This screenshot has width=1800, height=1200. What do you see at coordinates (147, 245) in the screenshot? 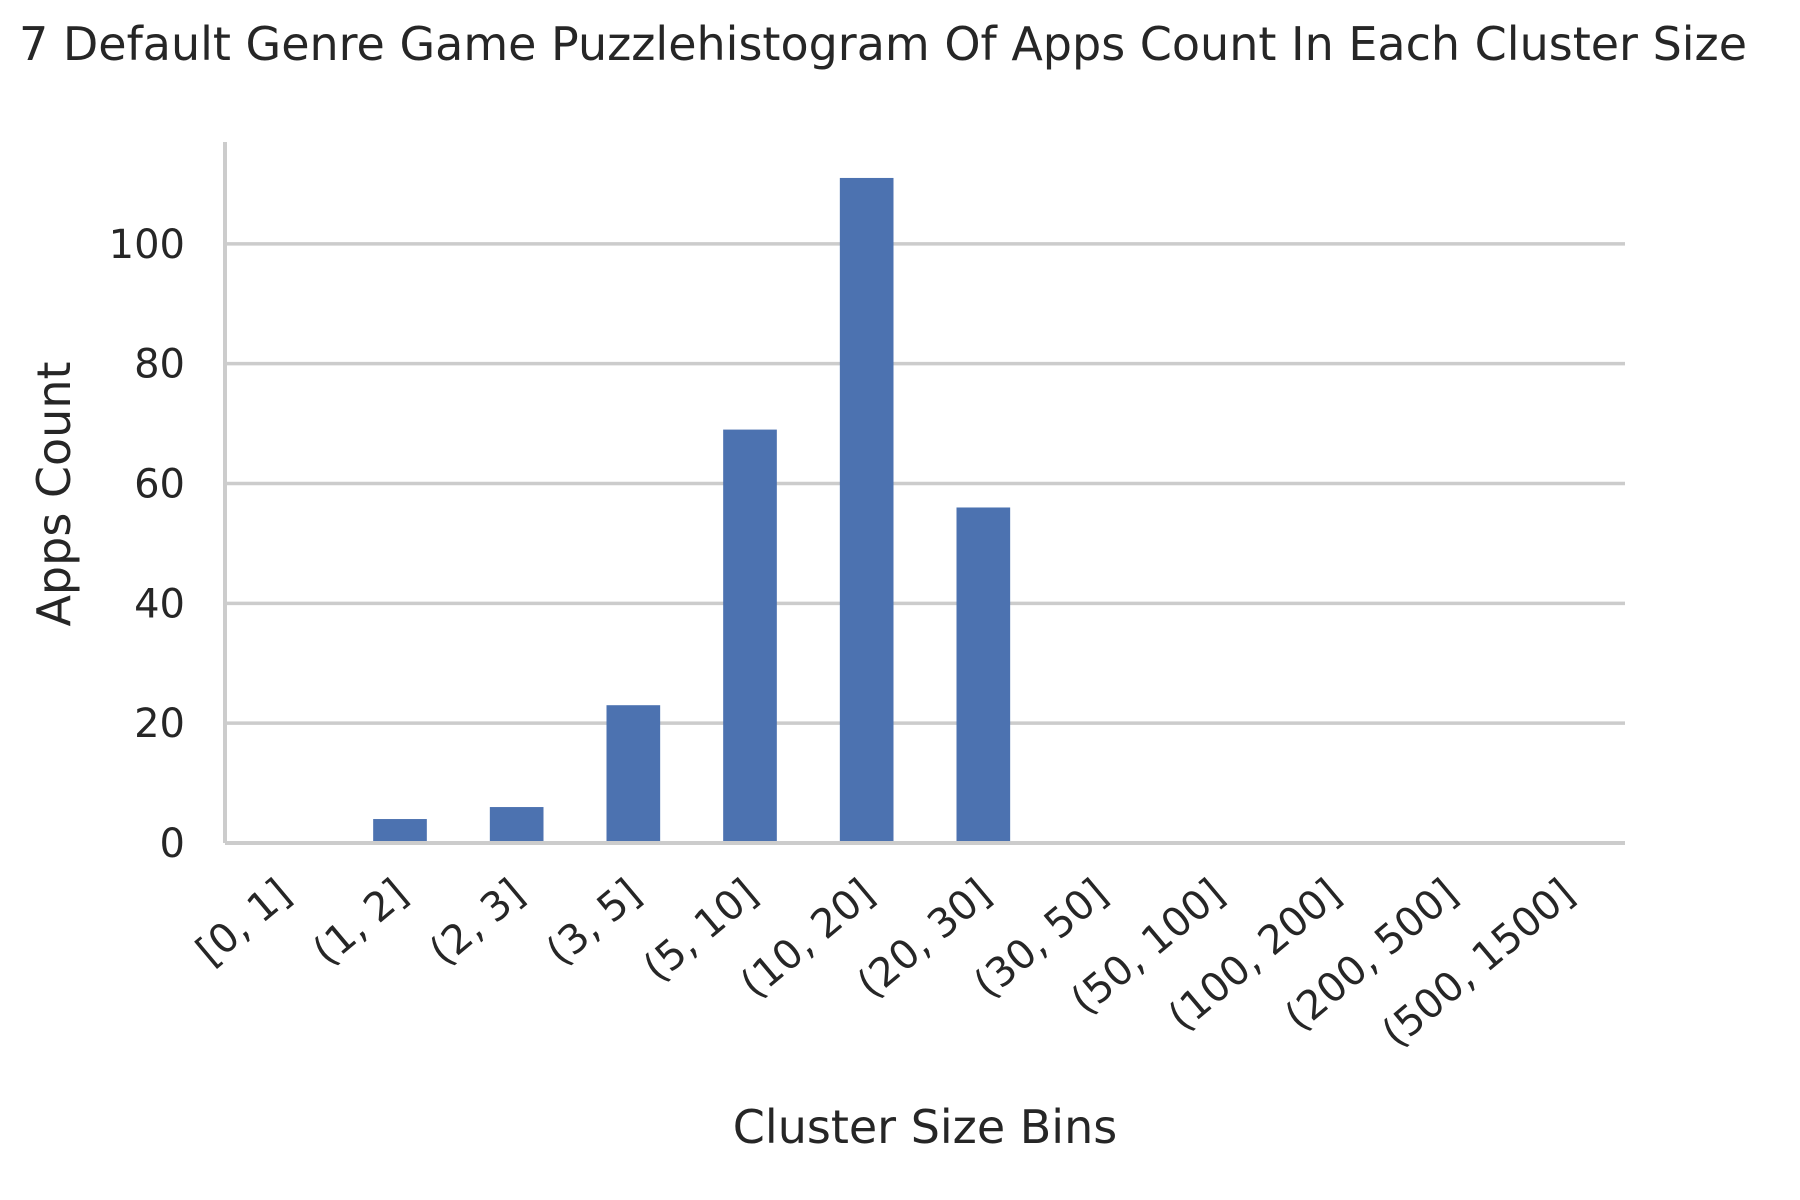
I see `y-tick-label: 100` at bounding box center [147, 245].